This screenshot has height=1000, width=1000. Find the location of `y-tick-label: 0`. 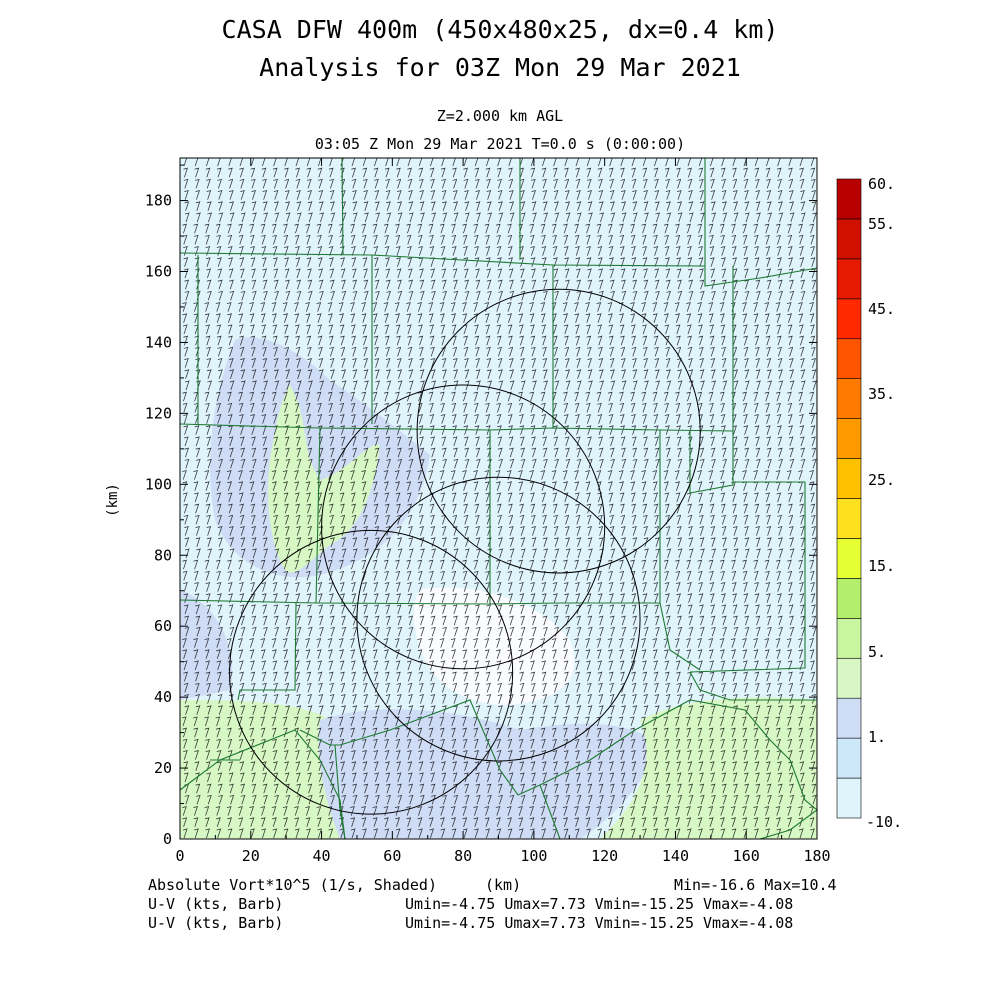

y-tick-label: 0 is located at coordinates (167, 839).